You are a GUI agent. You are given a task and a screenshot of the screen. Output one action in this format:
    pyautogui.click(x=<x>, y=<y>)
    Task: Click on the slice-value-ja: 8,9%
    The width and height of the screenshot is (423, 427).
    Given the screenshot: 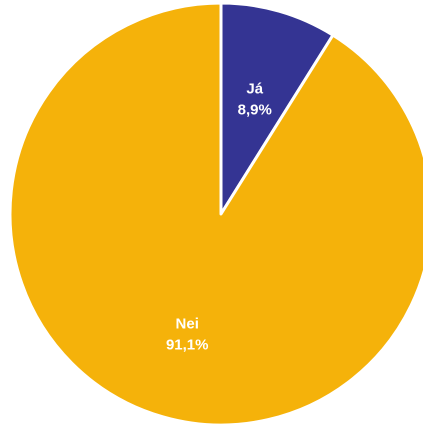 What is the action you would take?
    pyautogui.click(x=255, y=109)
    